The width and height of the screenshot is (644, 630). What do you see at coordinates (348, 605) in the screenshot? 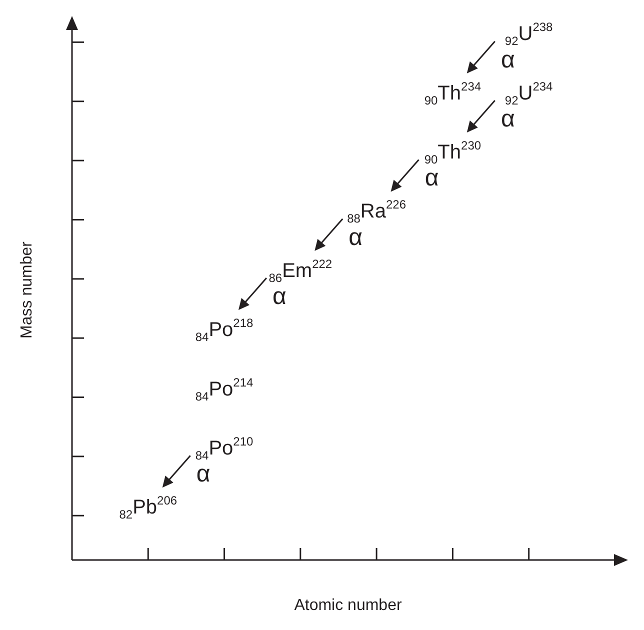
I see `text: Atomic number` at bounding box center [348, 605].